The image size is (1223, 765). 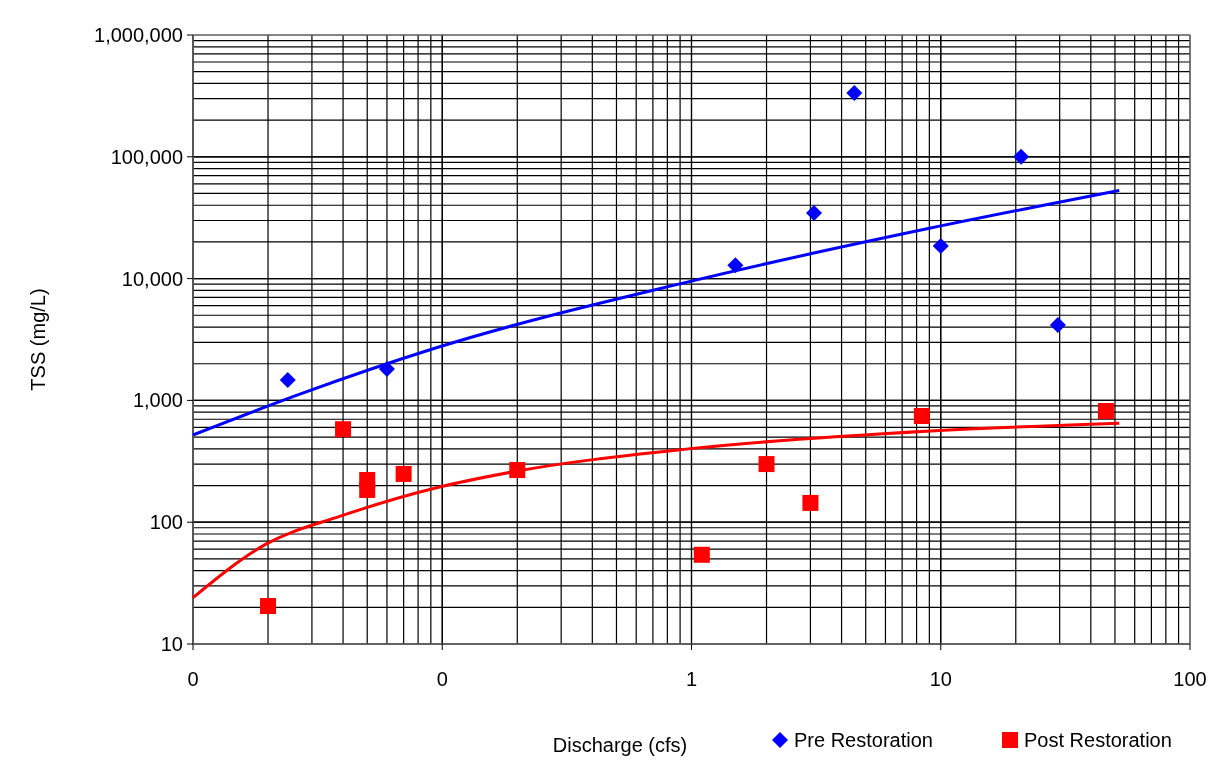 What do you see at coordinates (171, 644) in the screenshot?
I see `y-tick-label: 10` at bounding box center [171, 644].